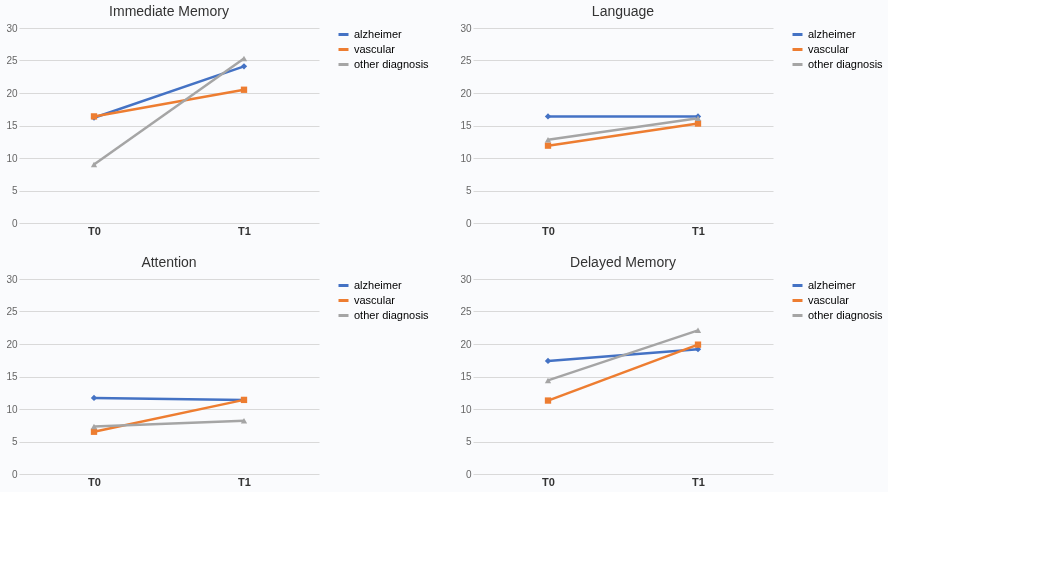 This screenshot has height=584, width=1058. Describe the element at coordinates (169, 11) in the screenshot. I see `chart-title: Immediate Memory` at that location.